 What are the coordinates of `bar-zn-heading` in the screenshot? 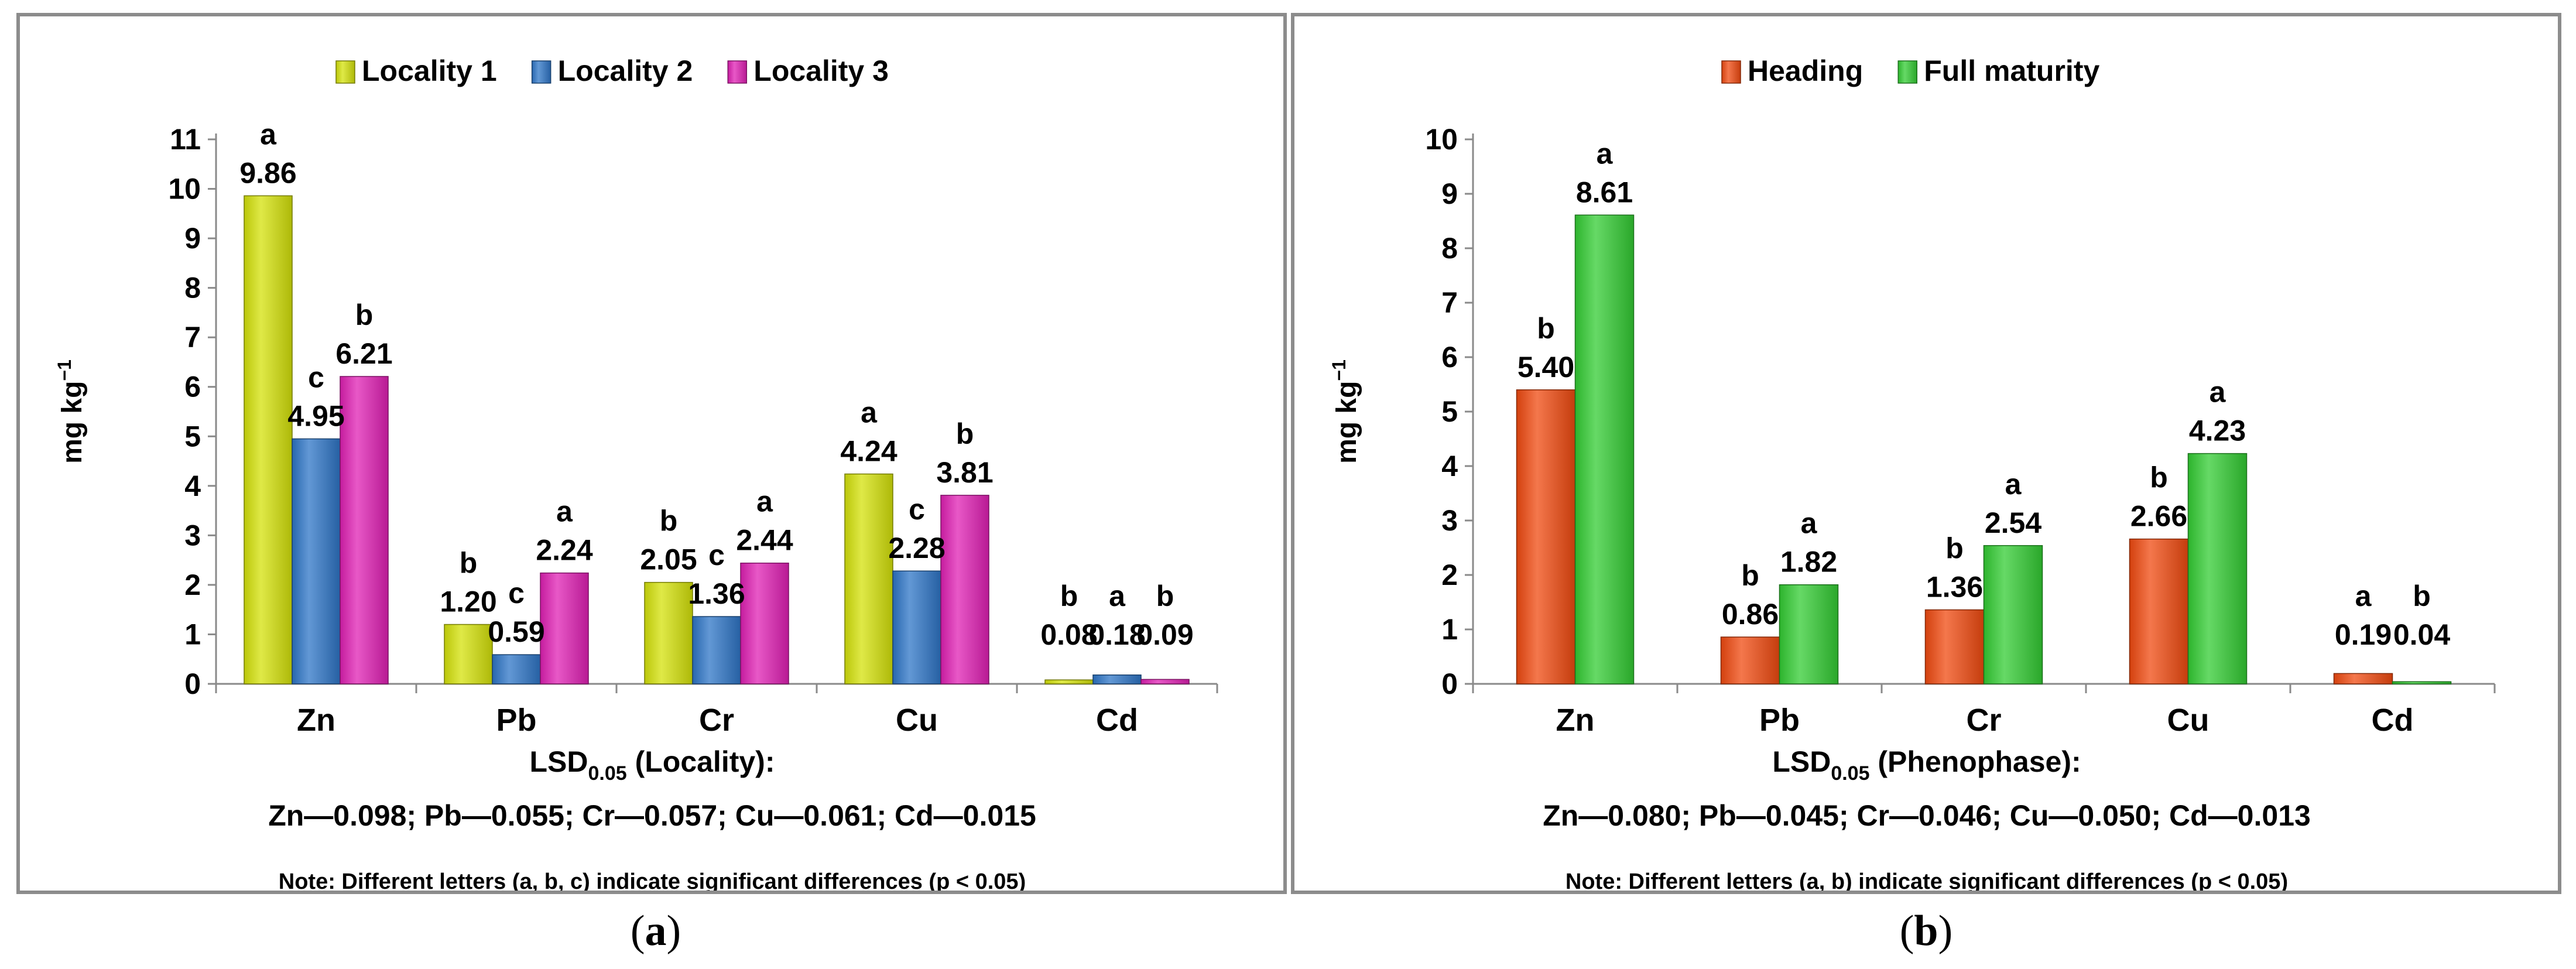 It's located at (1546, 536).